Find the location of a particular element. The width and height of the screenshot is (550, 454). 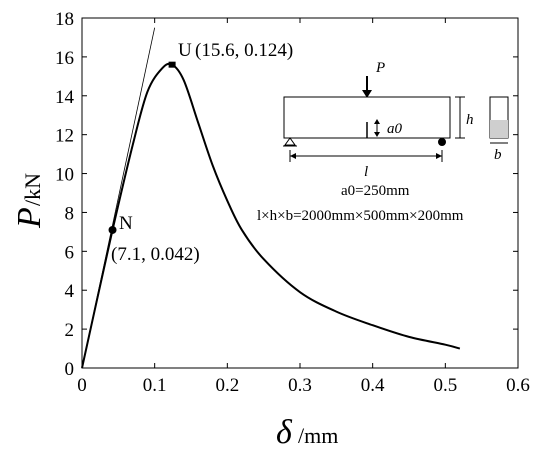

x-tick-label: 0.6 is located at coordinates (518, 385).